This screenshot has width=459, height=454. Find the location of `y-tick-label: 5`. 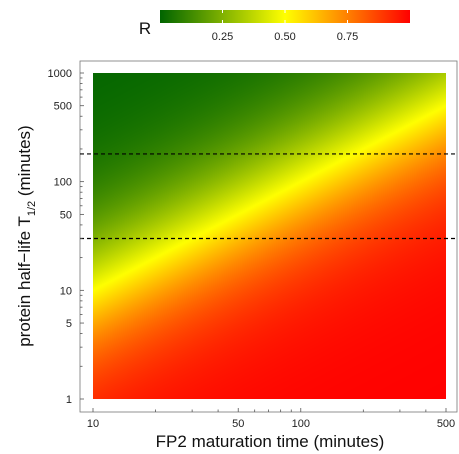

y-tick-label: 5 is located at coordinates (69, 324).